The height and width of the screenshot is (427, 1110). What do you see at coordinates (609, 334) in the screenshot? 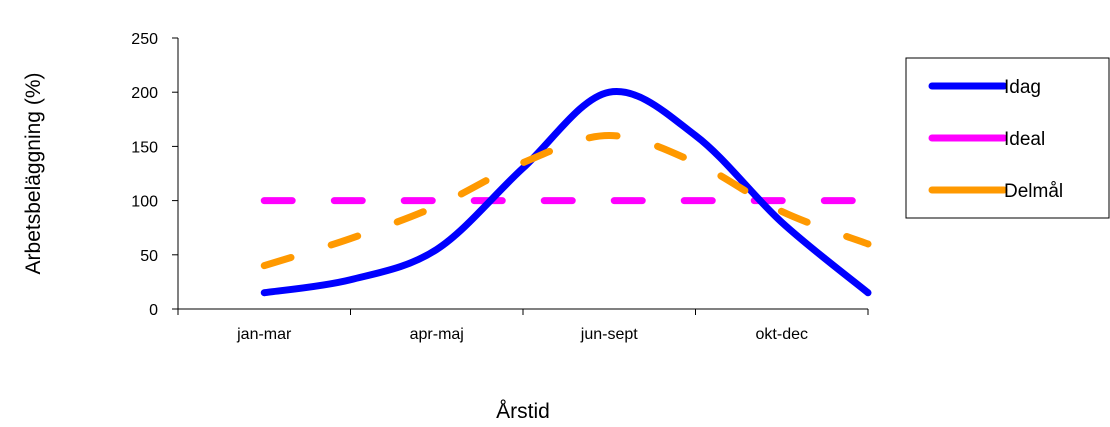
I see `x-tick-label: jun-sept` at bounding box center [609, 334].